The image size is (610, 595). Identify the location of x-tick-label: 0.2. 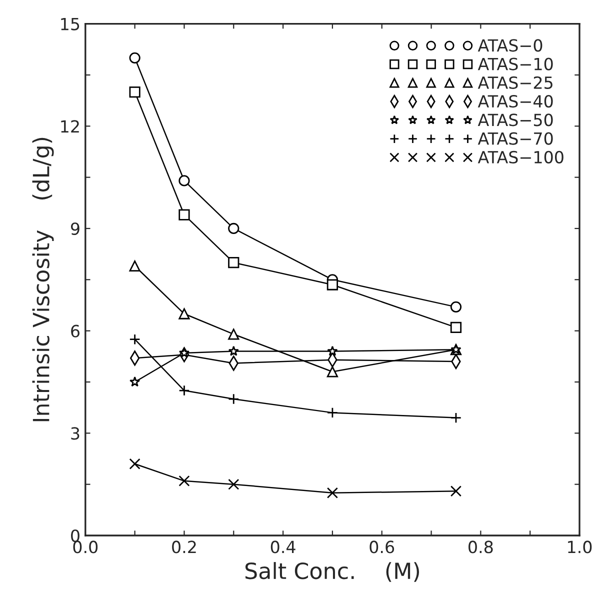
(184, 547).